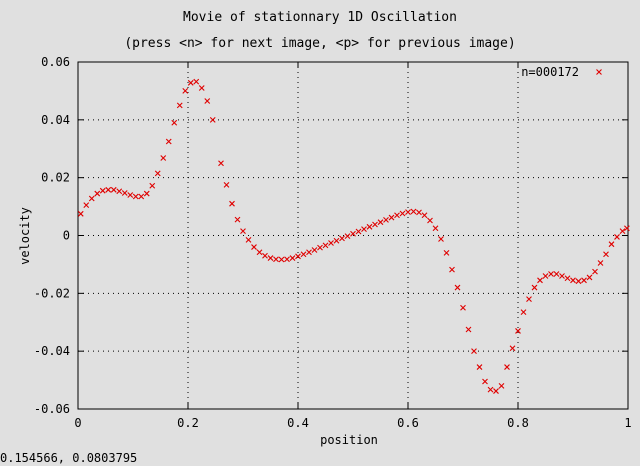 This screenshot has height=466, width=640. What do you see at coordinates (66, 236) in the screenshot?
I see `y-tick-label: 0` at bounding box center [66, 236].